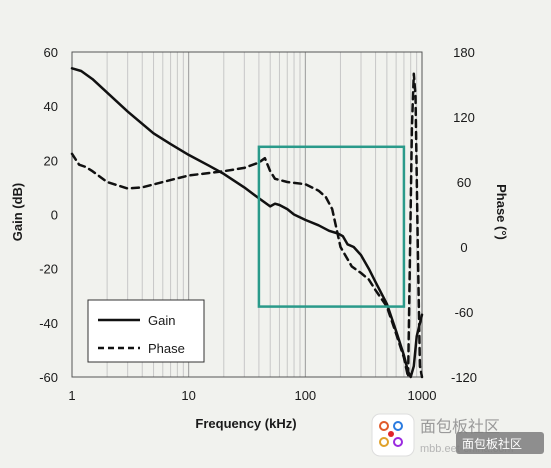 This screenshot has height=468, width=551. Describe the element at coordinates (393, 435) in the screenshot. I see `watermark-logo-icon` at that location.